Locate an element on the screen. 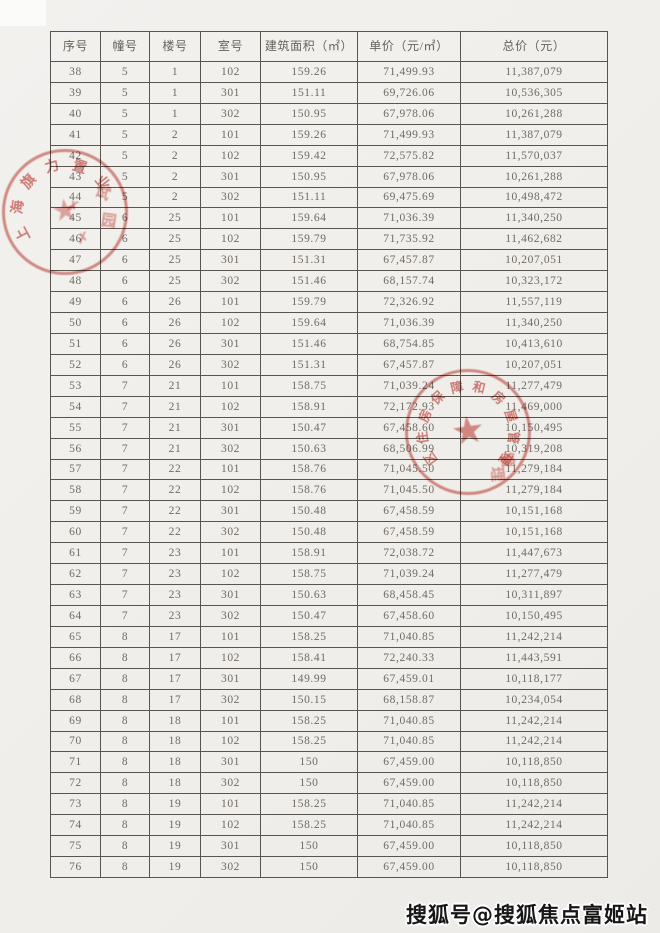 The height and width of the screenshot is (933, 660). table-cell: 49 is located at coordinates (75, 302).